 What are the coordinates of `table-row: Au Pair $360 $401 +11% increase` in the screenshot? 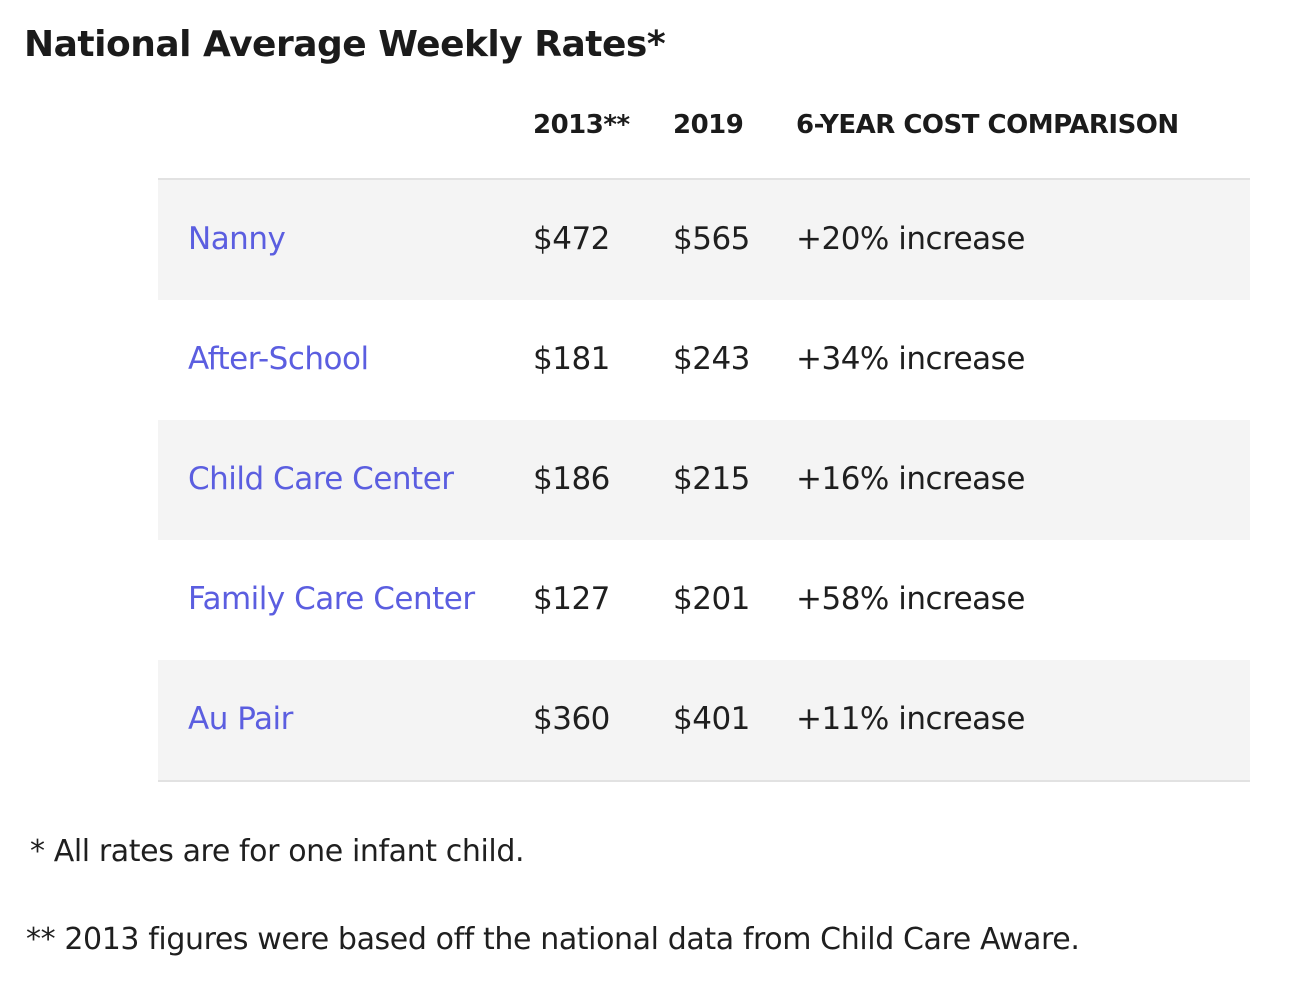 It's located at (704, 721).